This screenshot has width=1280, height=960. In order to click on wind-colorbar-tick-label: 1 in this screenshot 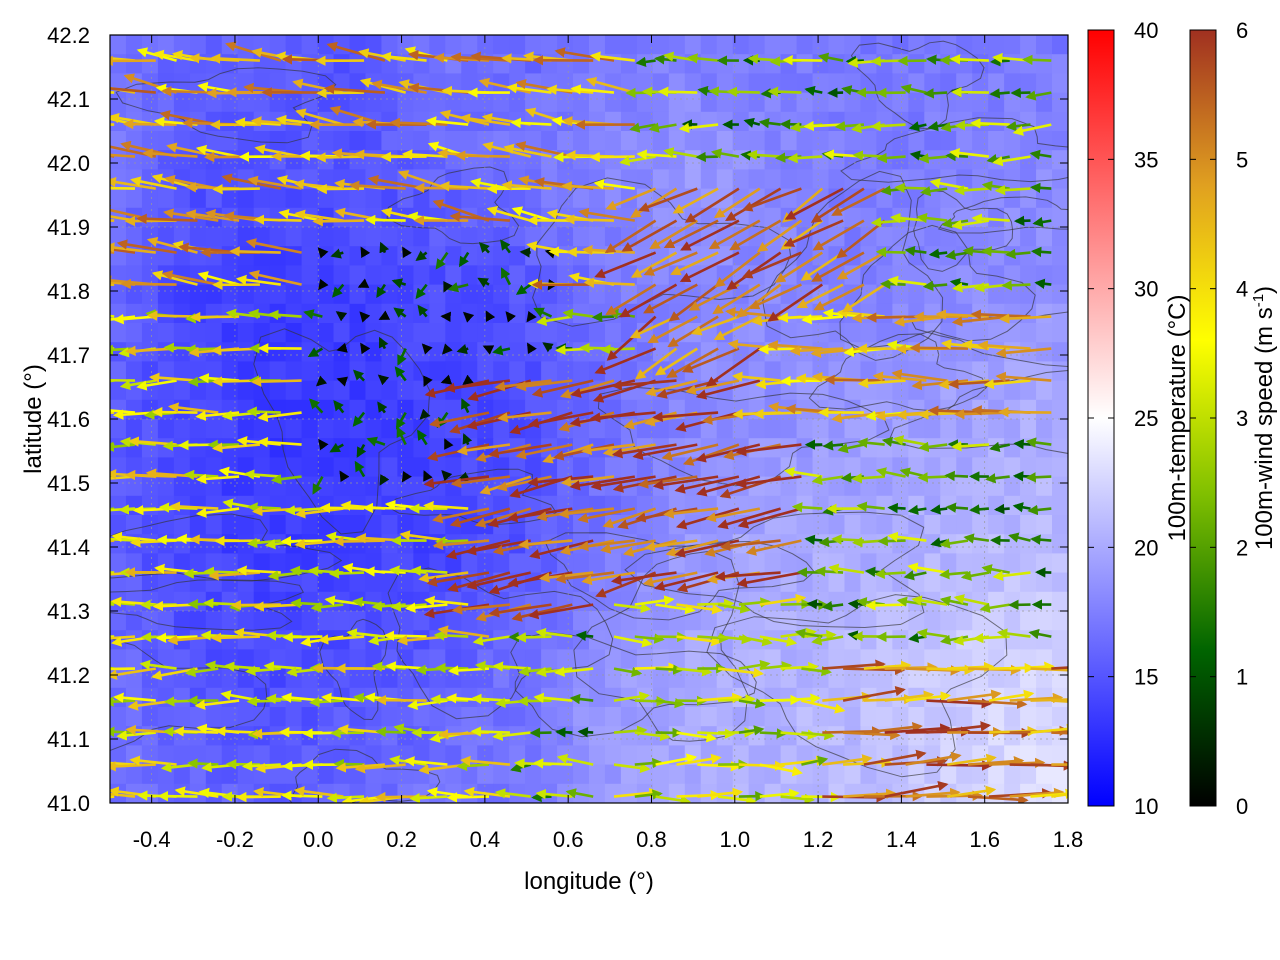, I will do `click(1242, 677)`.